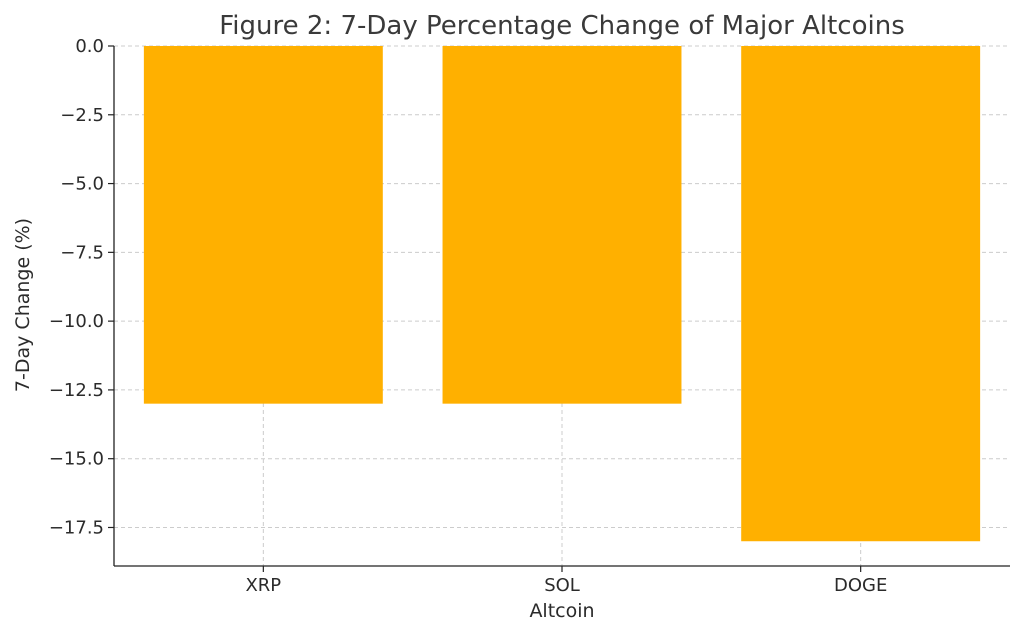 The width and height of the screenshot is (1024, 635). Describe the element at coordinates (82, 252) in the screenshot. I see `y-tick-label: −7.5` at that location.